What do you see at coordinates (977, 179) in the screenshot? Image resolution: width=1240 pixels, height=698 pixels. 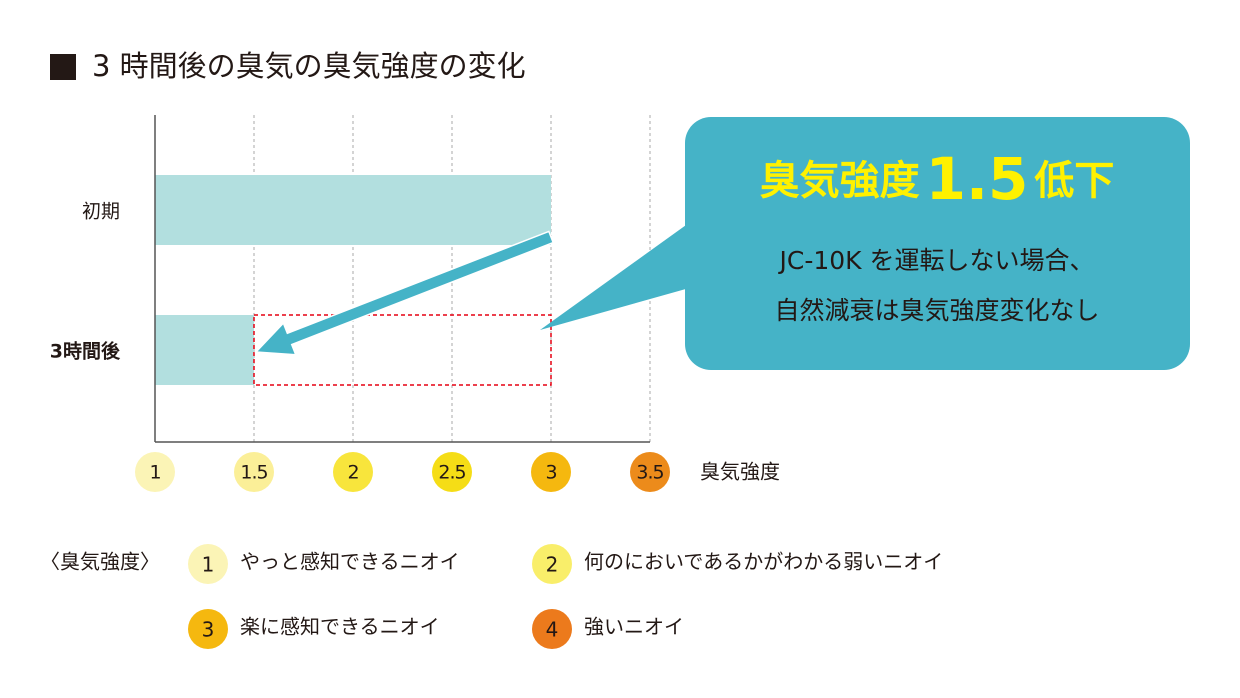 I see `callout-headline-part: 1.5` at bounding box center [977, 179].